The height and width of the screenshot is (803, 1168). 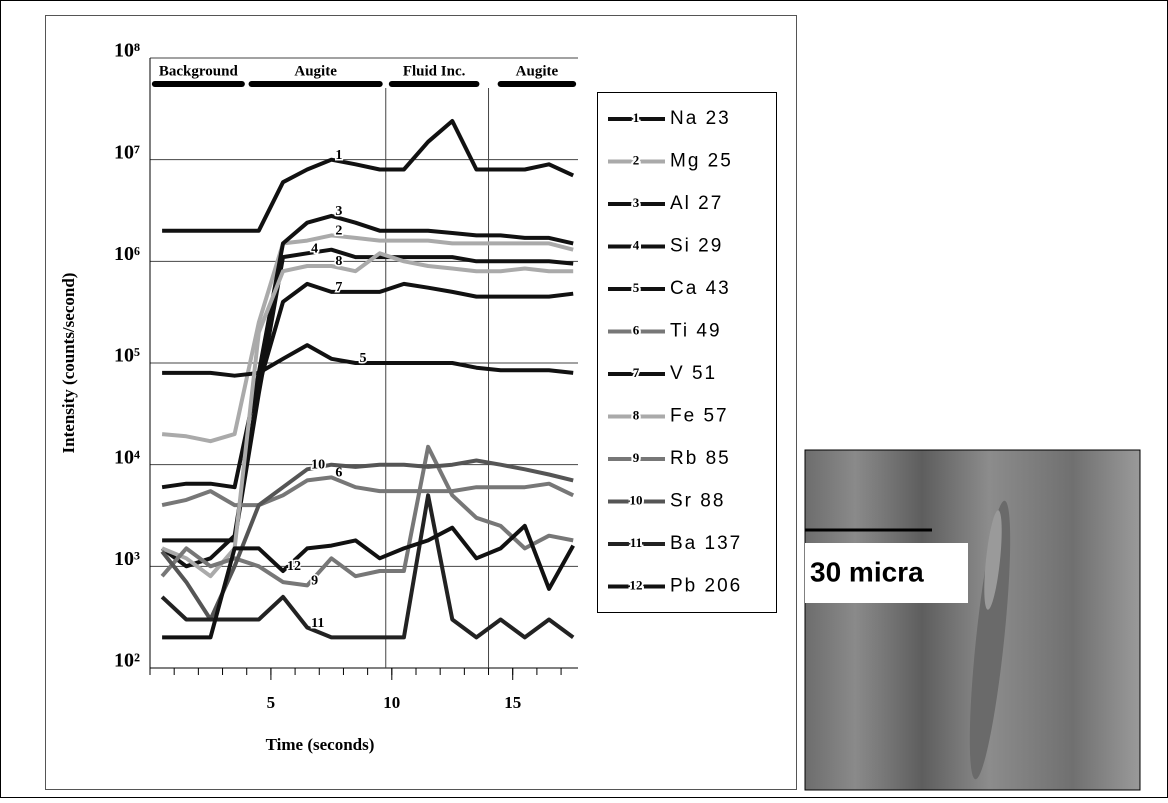 I want to click on legend-number: 1, so click(x=636, y=117).